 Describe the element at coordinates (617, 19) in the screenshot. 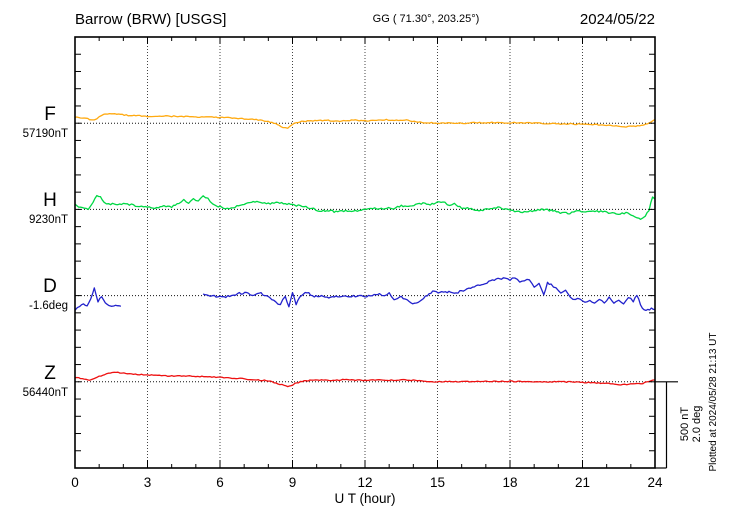

I see `plot-date: 2024/05/22` at that location.